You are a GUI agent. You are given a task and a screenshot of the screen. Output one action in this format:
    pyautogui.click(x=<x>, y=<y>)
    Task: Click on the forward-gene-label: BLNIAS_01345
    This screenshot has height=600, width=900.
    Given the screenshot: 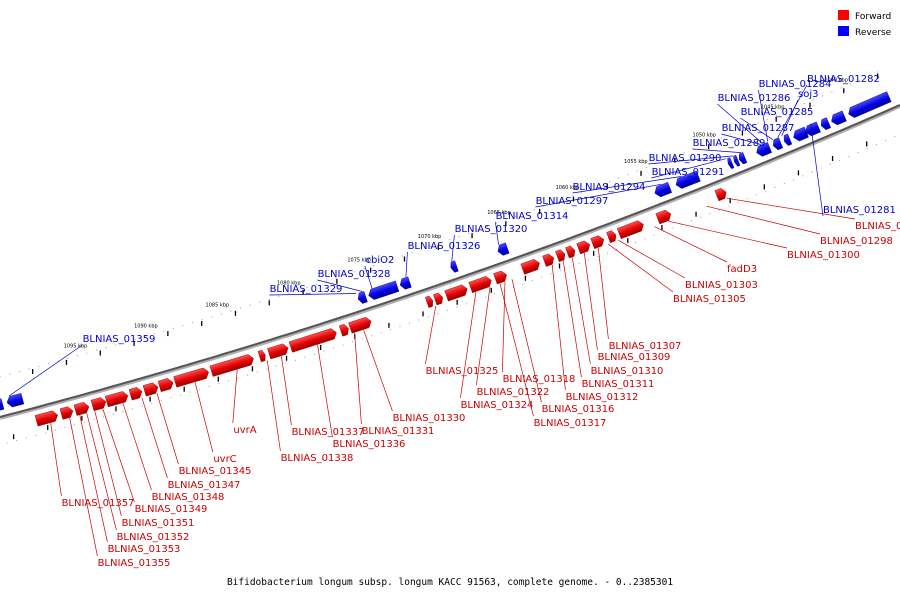 What is the action you would take?
    pyautogui.click(x=215, y=471)
    